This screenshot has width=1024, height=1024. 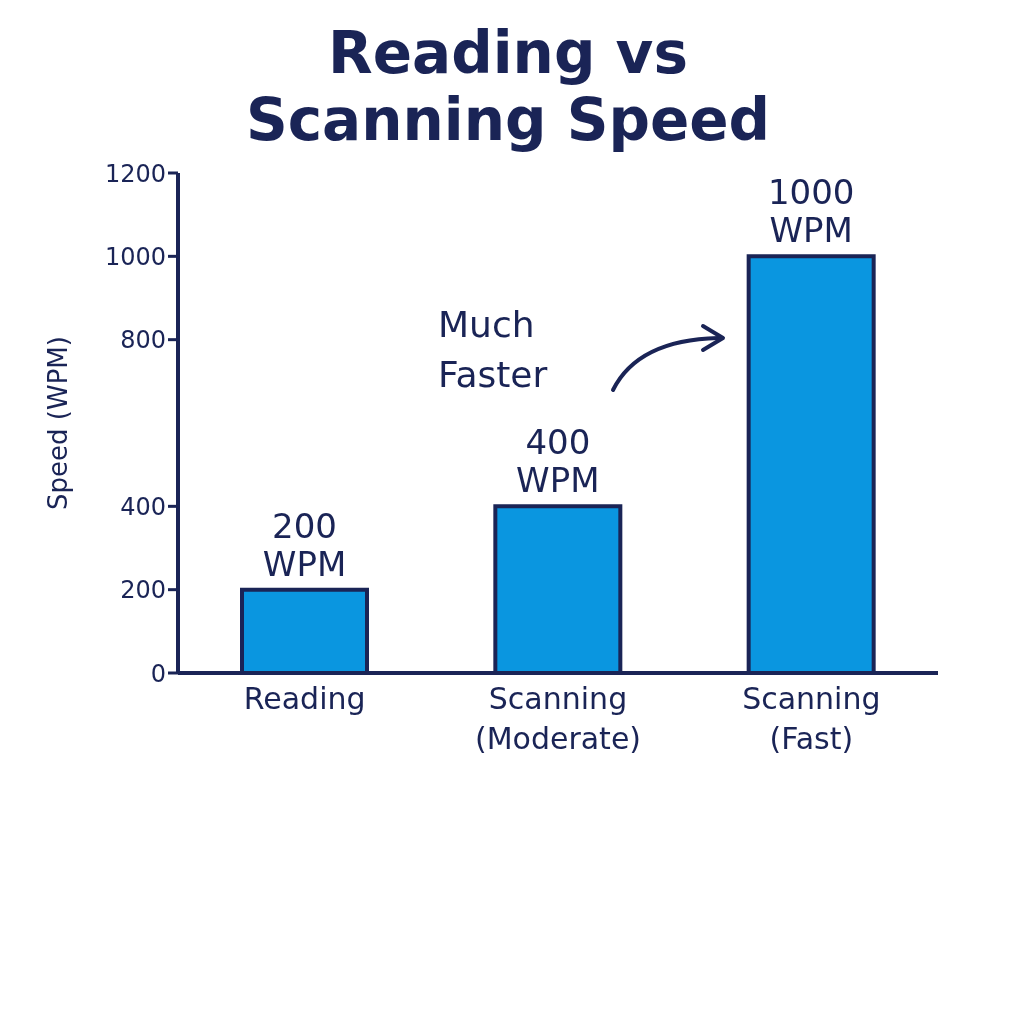 I want to click on y-tick-label: 1200, so click(x=135, y=173).